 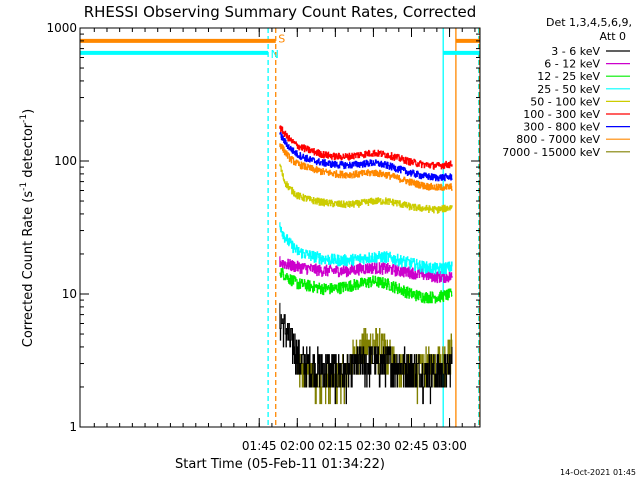 What do you see at coordinates (558, 139) in the screenshot?
I see `legend-label: 800 - 7000 keV` at bounding box center [558, 139].